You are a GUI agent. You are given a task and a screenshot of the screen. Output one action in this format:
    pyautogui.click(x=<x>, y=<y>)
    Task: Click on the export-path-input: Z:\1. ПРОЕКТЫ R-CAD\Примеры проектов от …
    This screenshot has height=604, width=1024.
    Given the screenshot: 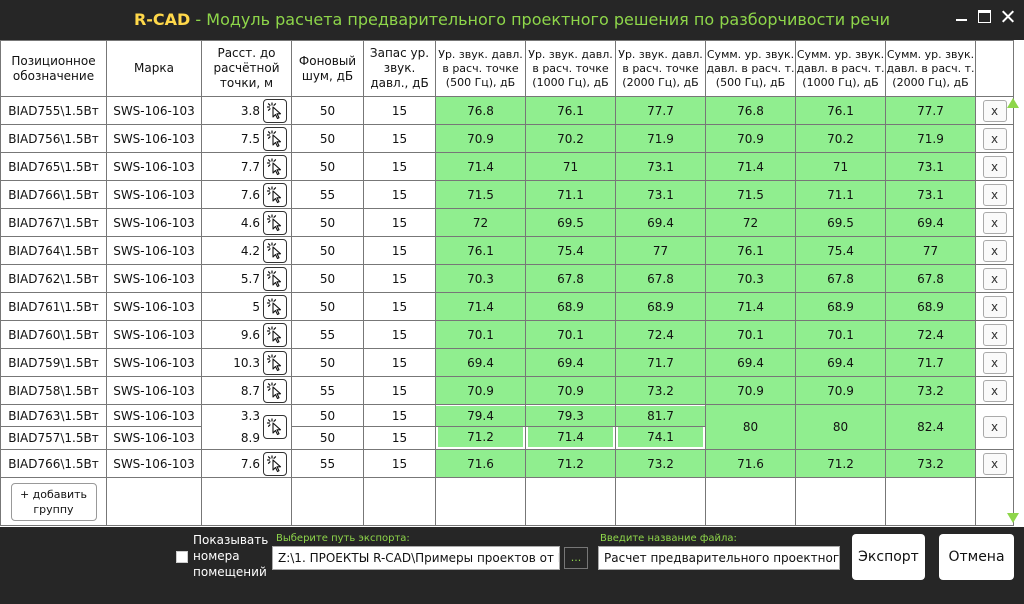 What is the action you would take?
    pyautogui.click(x=416, y=558)
    